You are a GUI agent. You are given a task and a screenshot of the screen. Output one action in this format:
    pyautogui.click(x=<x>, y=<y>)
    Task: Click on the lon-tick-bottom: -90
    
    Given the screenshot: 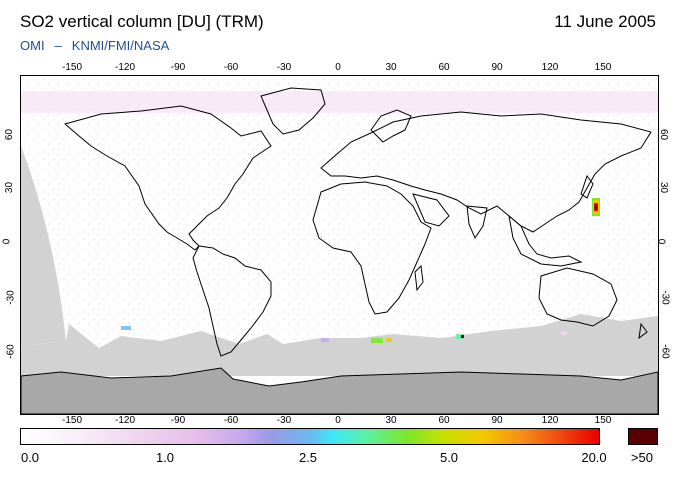 What is the action you would take?
    pyautogui.click(x=178, y=420)
    